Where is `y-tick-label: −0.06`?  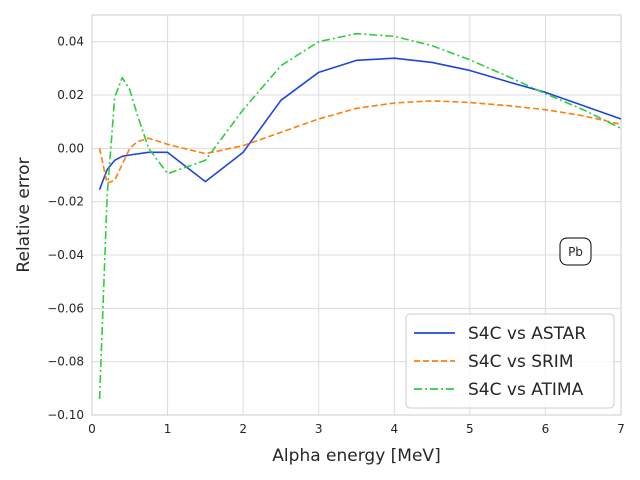 y-tick-label: −0.06 is located at coordinates (65, 308).